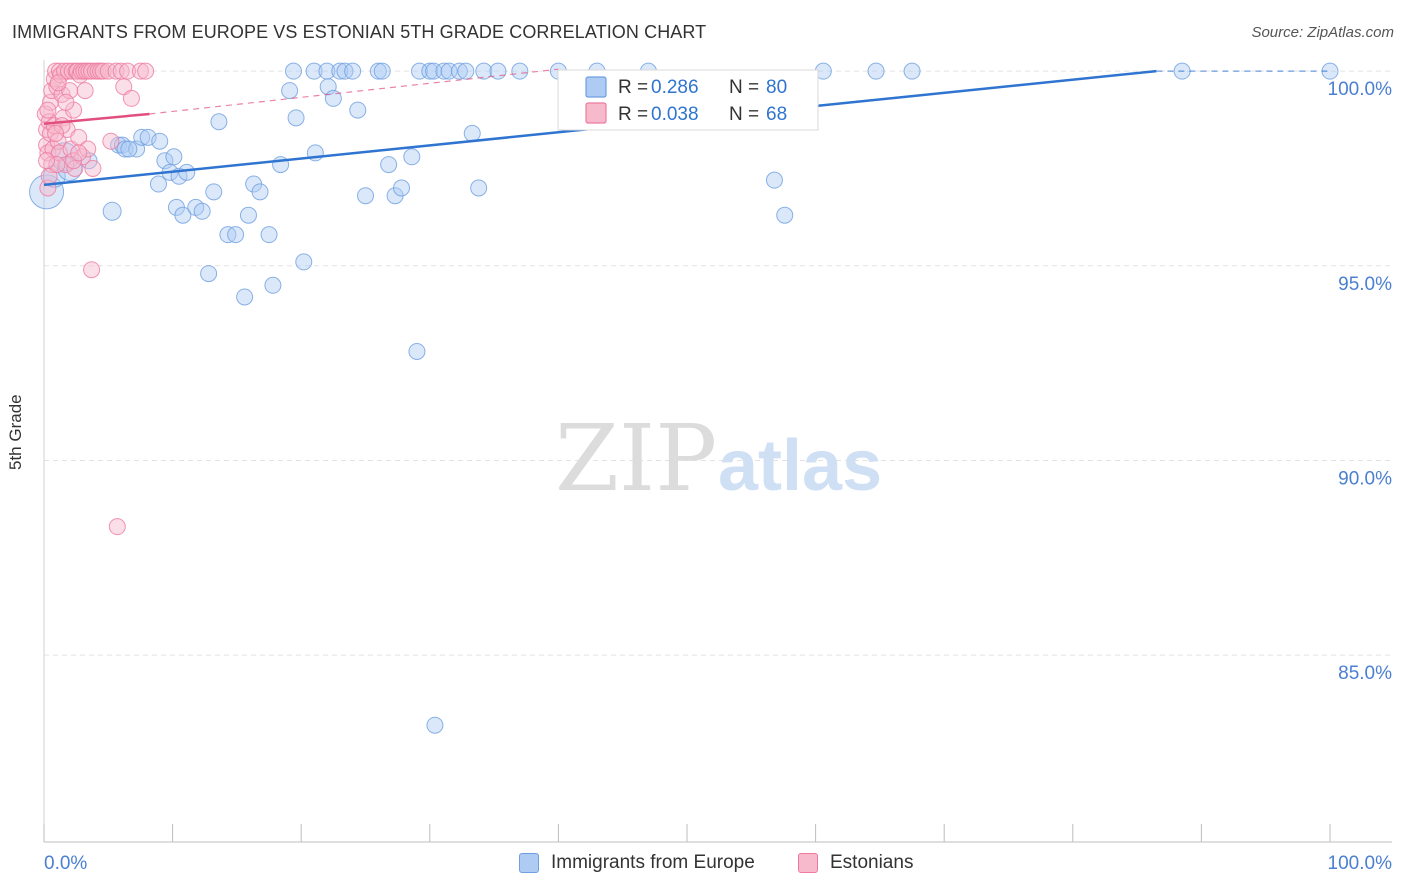  I want to click on watermark: ZIP atlas, so click(718, 458).